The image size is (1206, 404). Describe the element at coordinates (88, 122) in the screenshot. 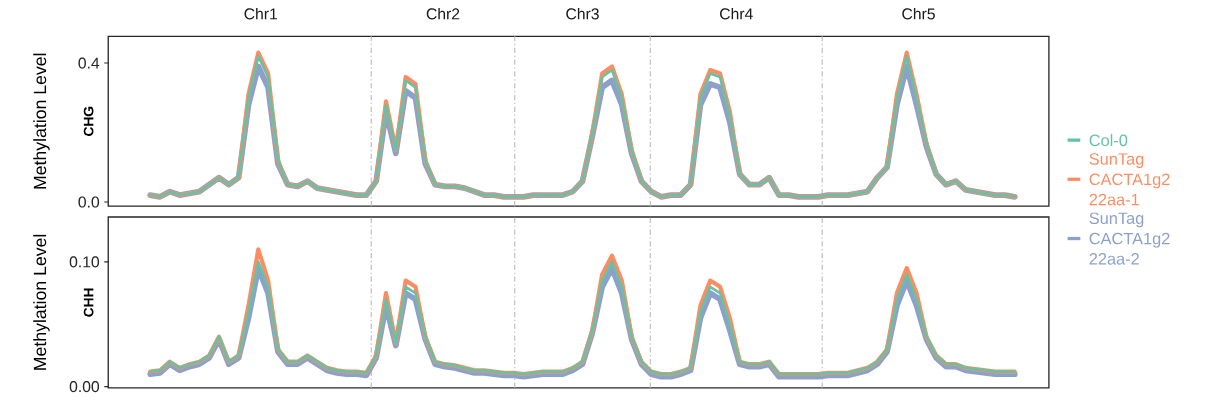

I see `text: CHG` at that location.